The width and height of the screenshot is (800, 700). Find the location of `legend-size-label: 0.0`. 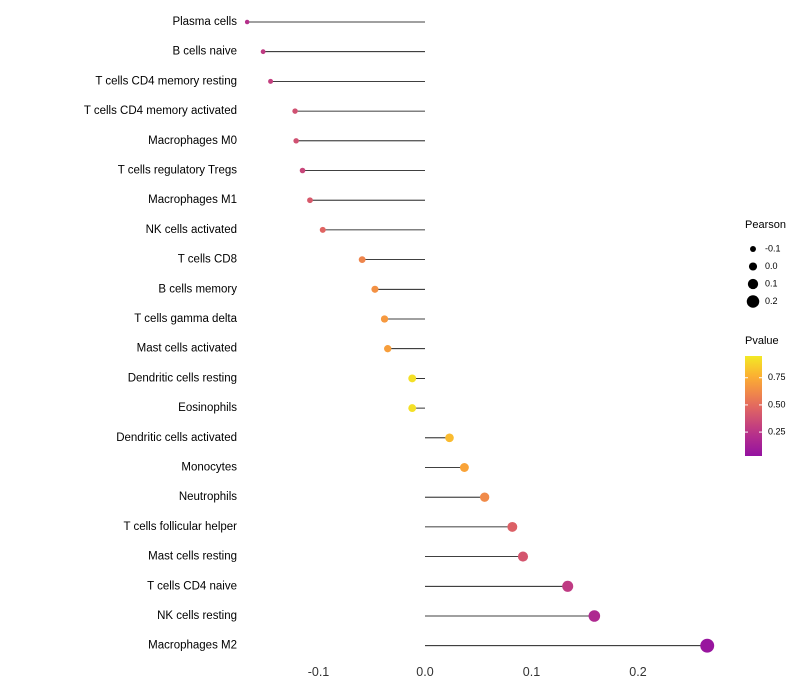

legend-size-label: 0.0 is located at coordinates (771, 266).